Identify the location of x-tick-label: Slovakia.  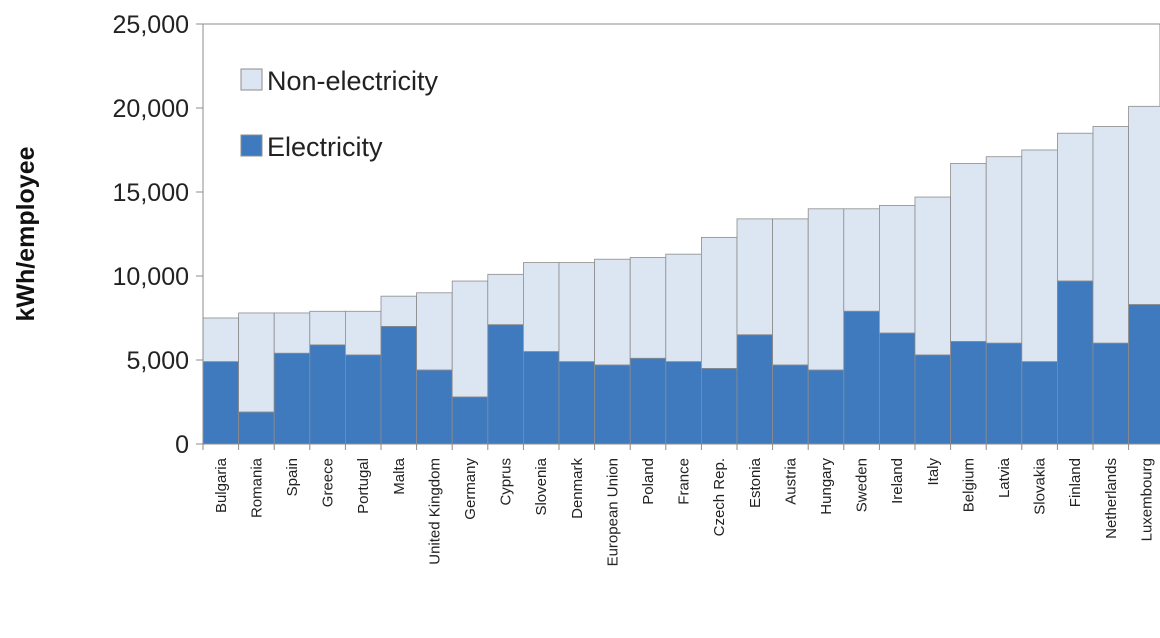
(1040, 485).